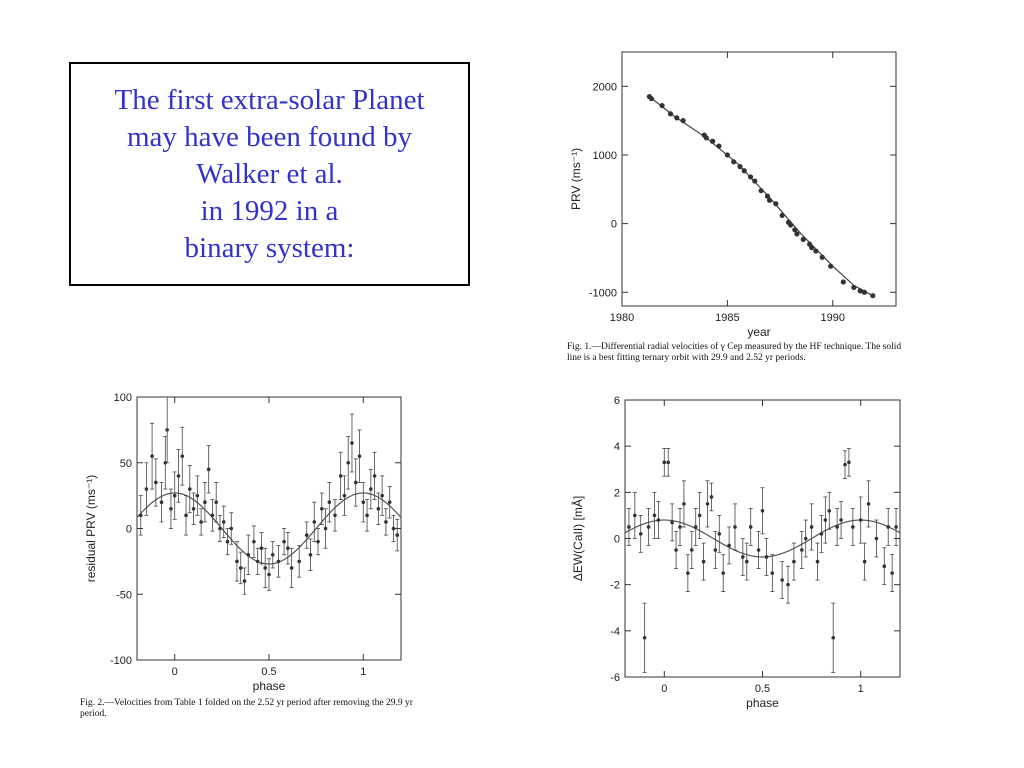  What do you see at coordinates (129, 530) in the screenshot?
I see `y-tick-label: 0` at bounding box center [129, 530].